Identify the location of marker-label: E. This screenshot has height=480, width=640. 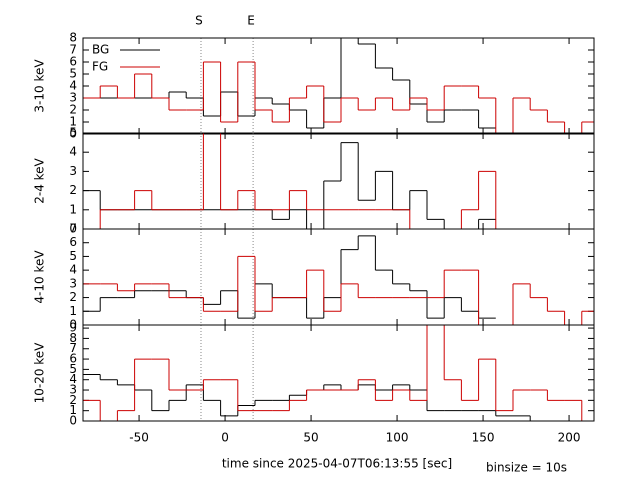
(251, 21).